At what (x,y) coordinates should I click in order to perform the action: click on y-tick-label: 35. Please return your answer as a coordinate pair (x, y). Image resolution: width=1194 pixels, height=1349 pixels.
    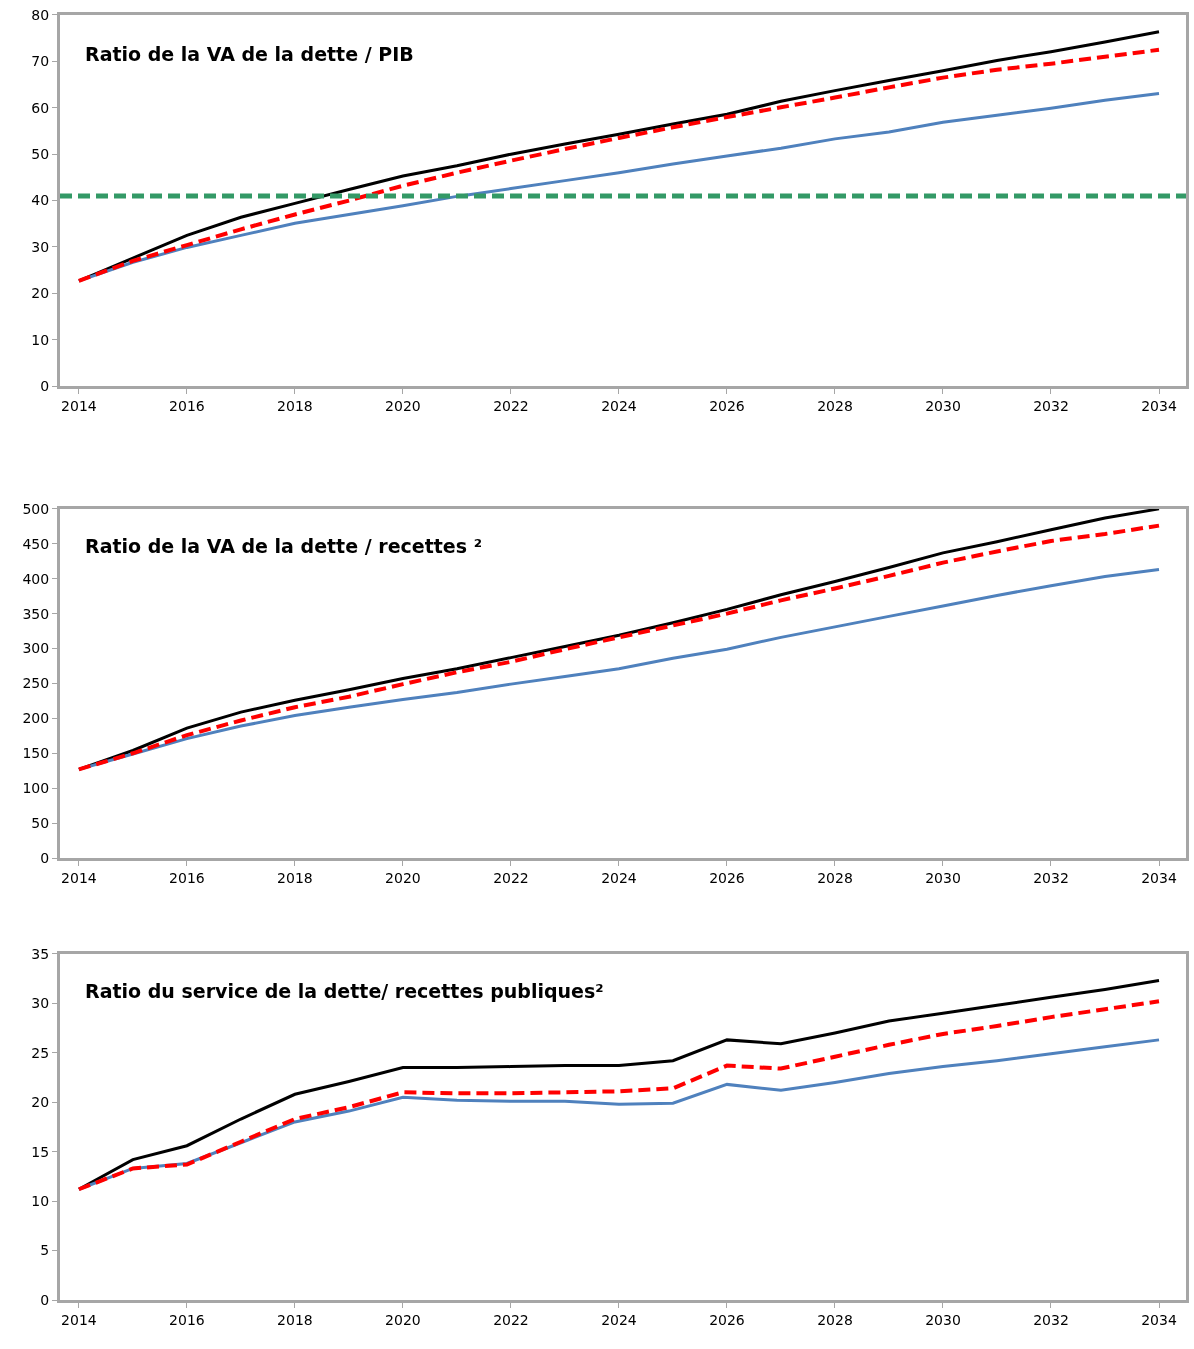
    Looking at the image, I should click on (40, 953).